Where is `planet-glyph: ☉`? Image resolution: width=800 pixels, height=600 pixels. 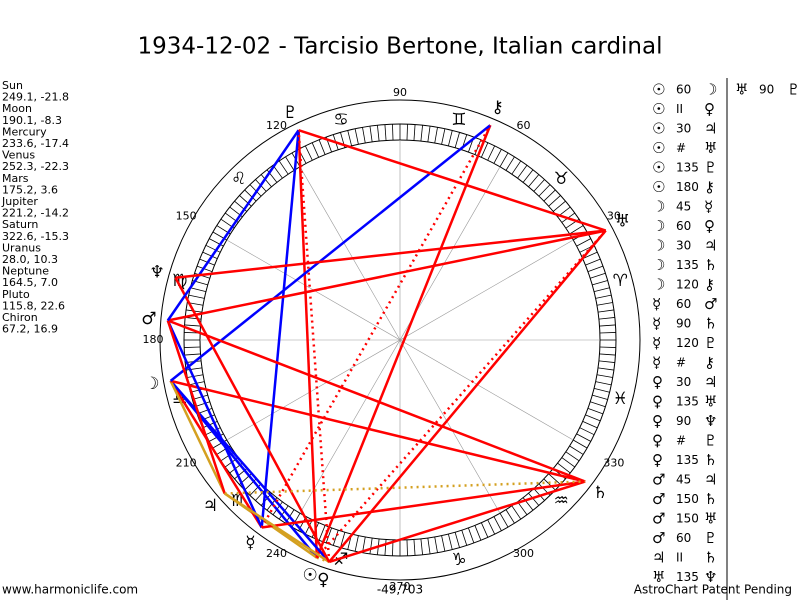
planet-glyph: ☉ is located at coordinates (309, 575).